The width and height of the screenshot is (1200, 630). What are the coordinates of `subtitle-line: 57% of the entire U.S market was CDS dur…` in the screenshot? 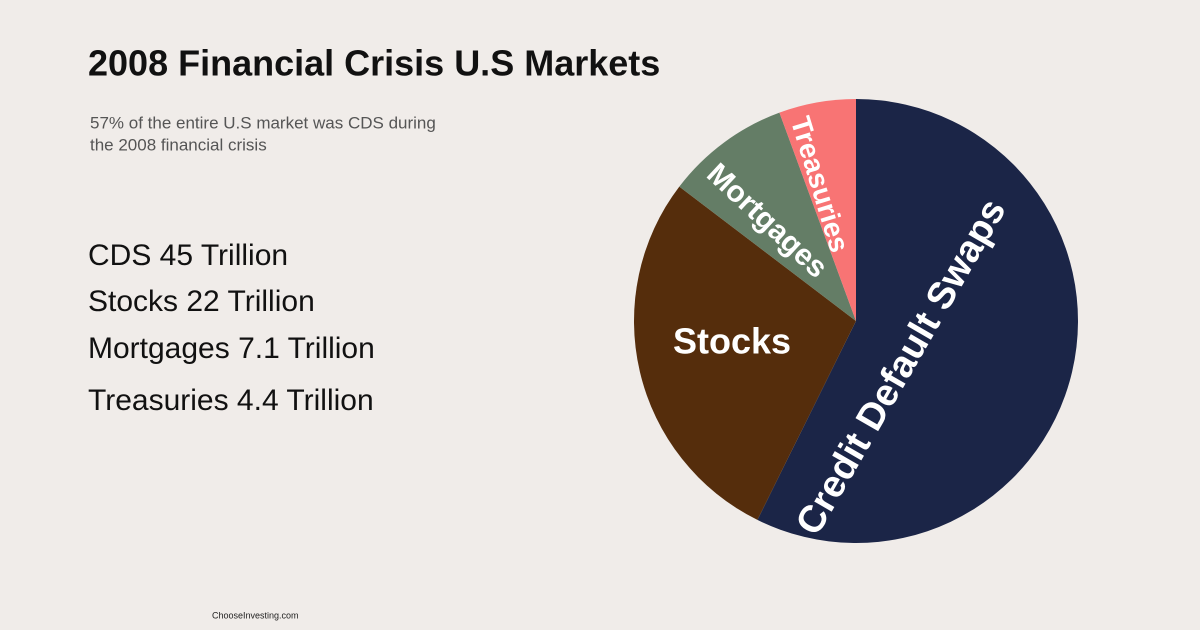 It's located at (263, 122).